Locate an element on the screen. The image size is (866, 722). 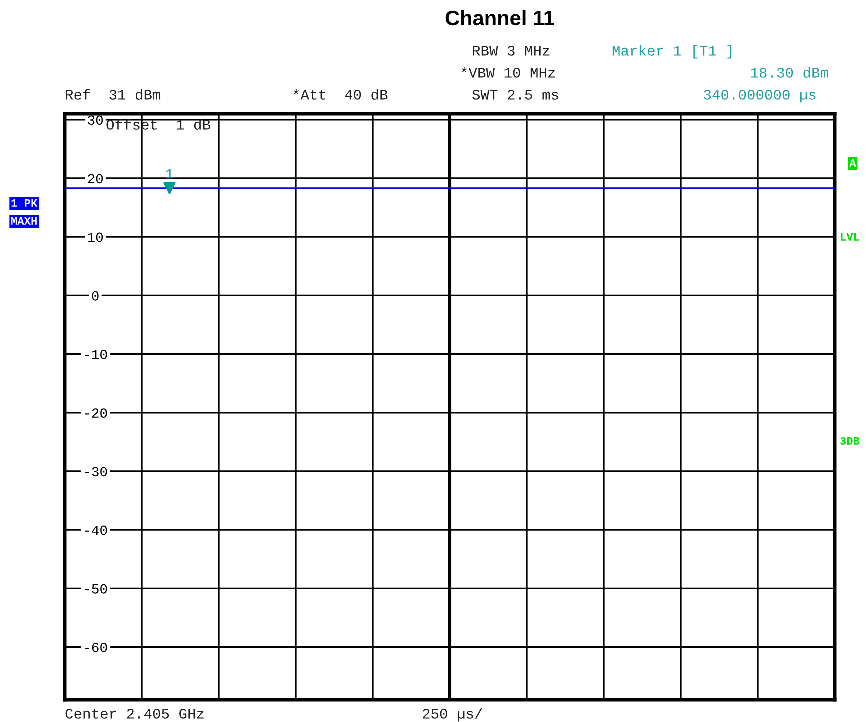
text: MAXH is located at coordinates (24, 221).